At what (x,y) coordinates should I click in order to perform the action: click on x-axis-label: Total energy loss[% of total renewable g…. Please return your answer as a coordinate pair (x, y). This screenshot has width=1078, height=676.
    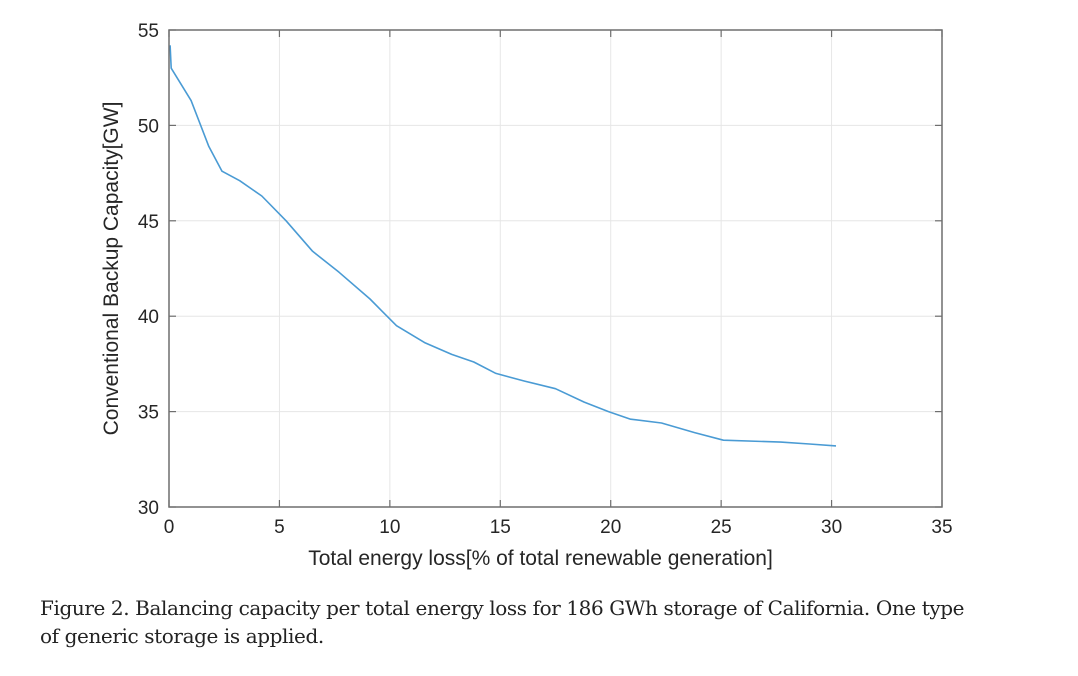
    Looking at the image, I should click on (540, 558).